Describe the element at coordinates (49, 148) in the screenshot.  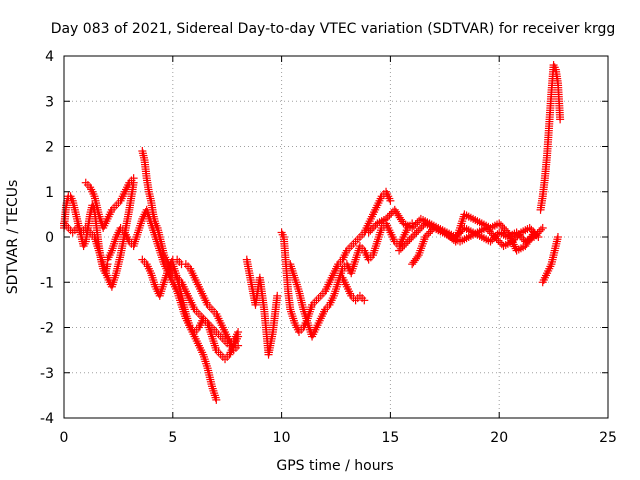
I see `y-tick-label: 2` at that location.